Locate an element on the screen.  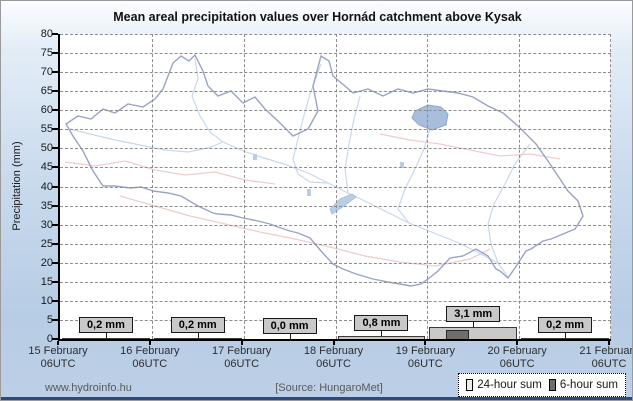
y-tick-label: 0 is located at coordinates (49, 339).